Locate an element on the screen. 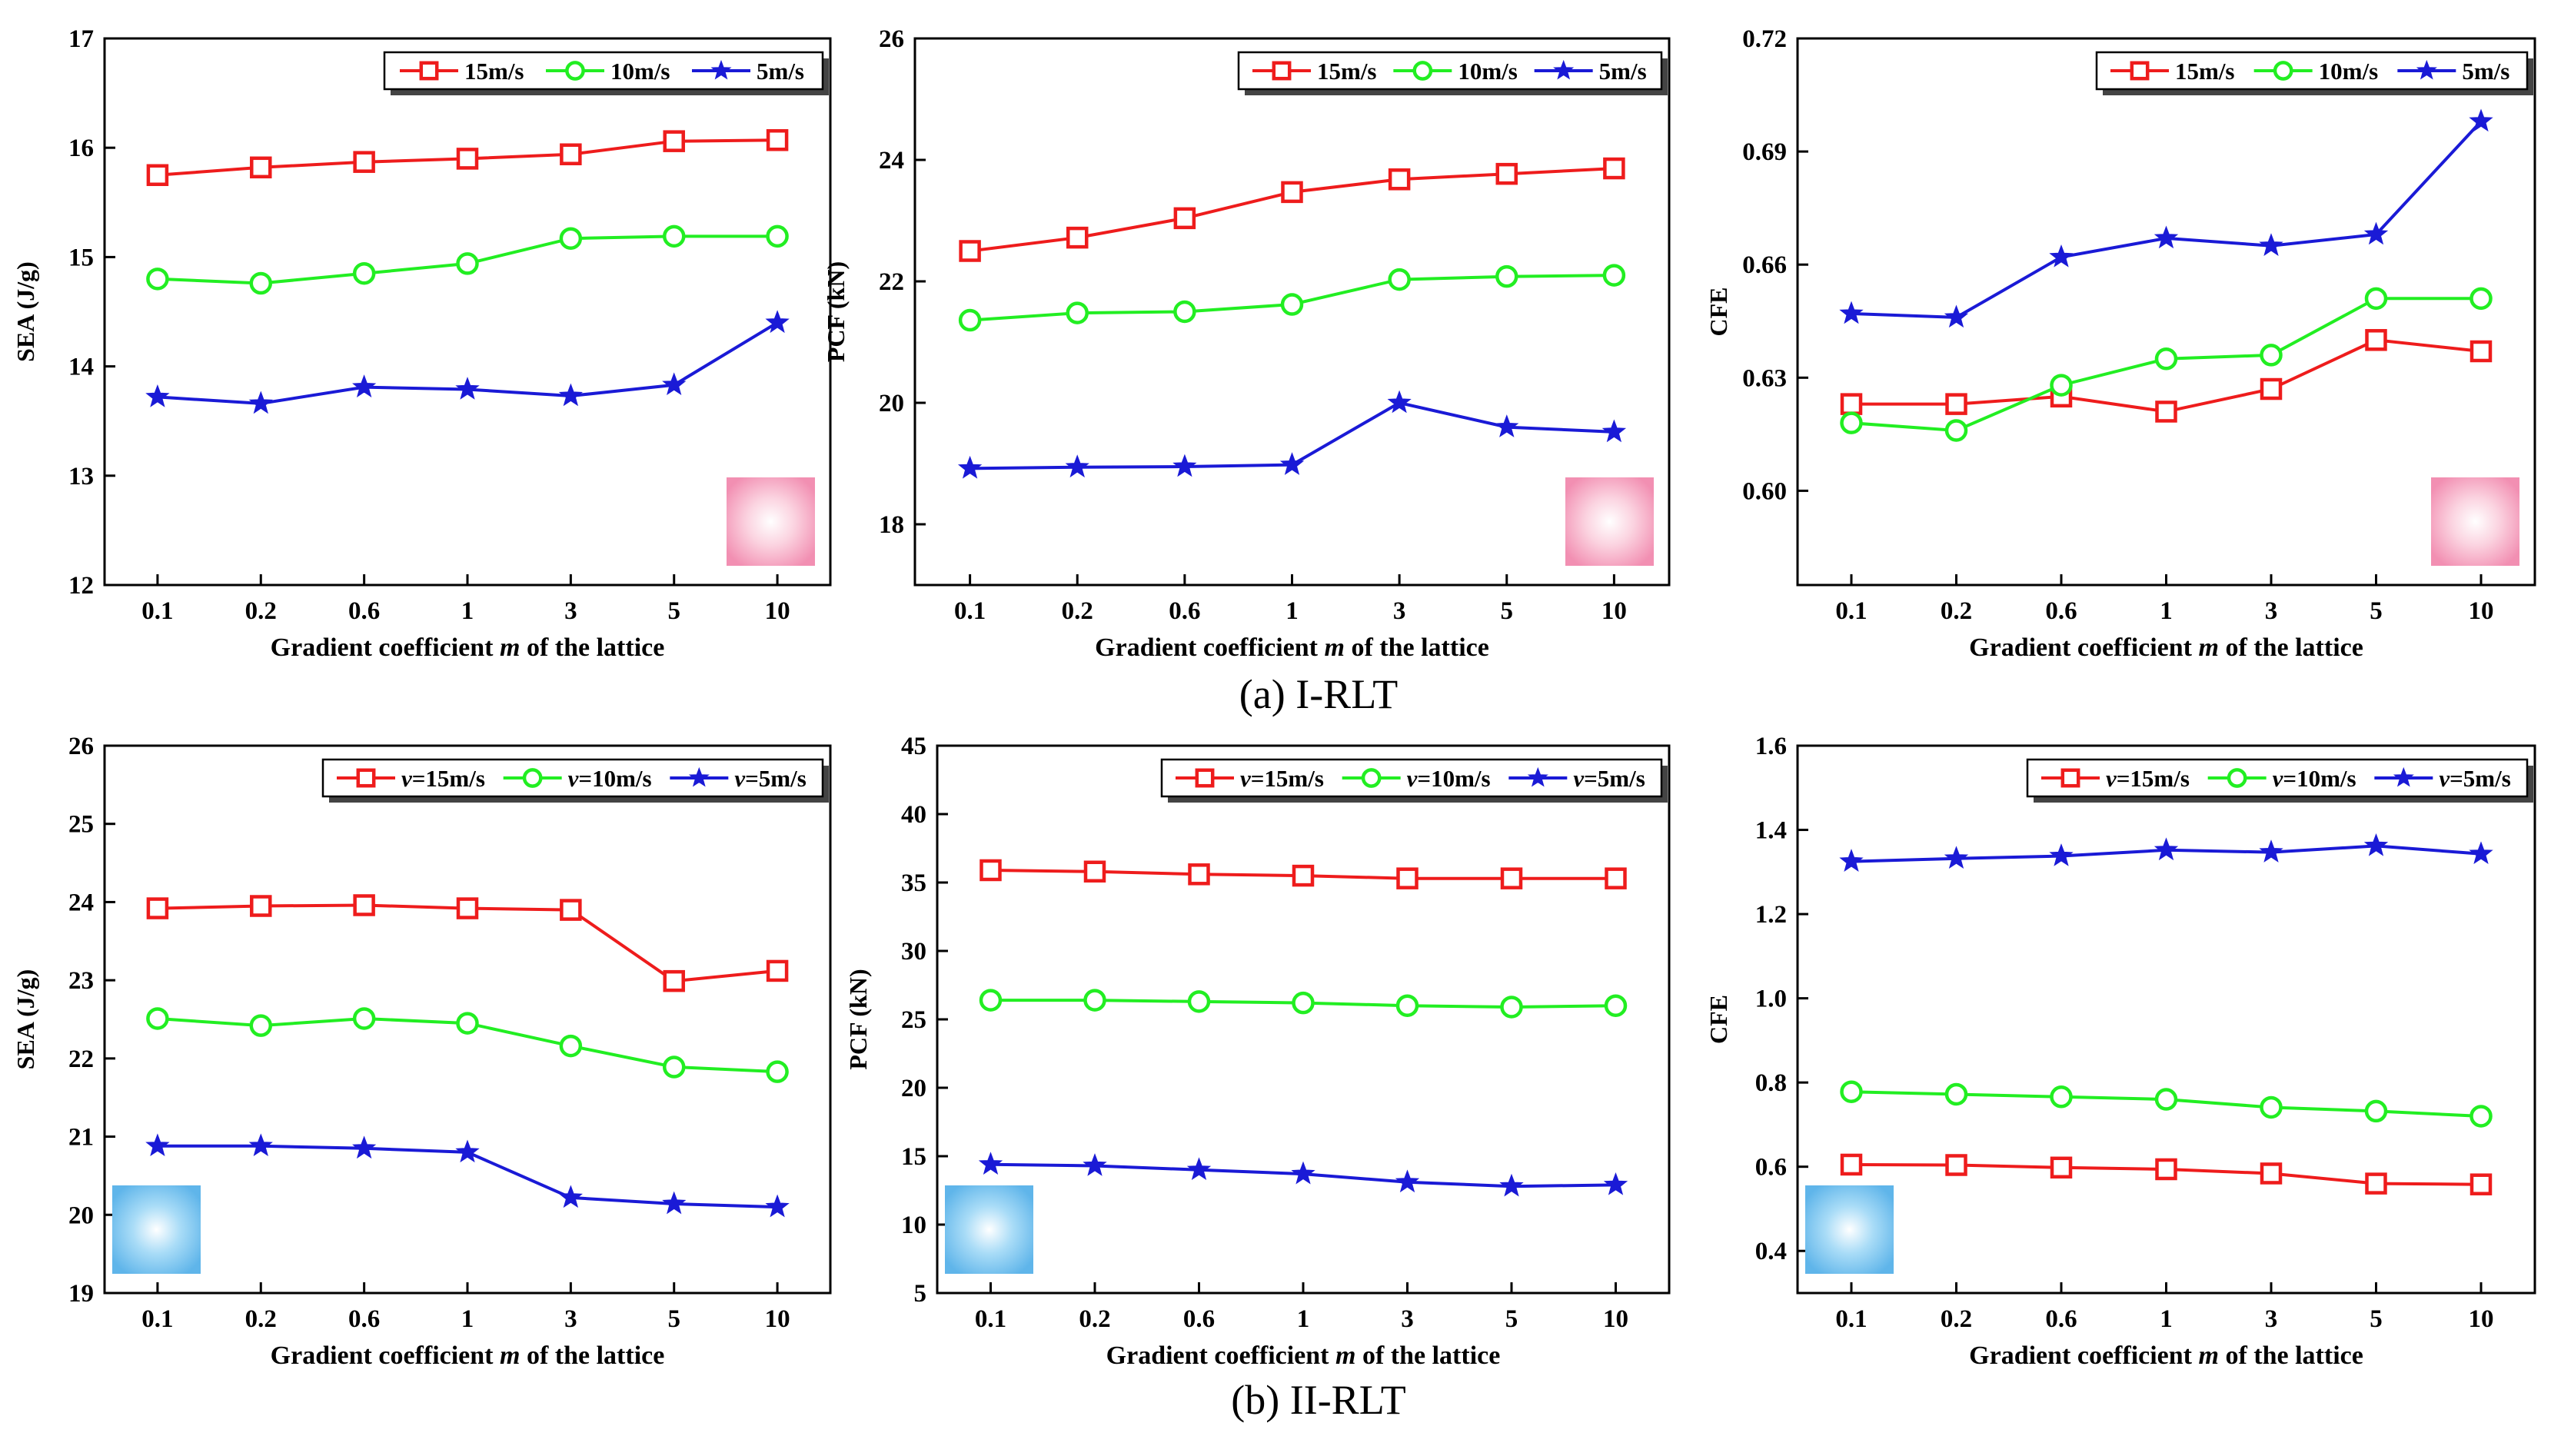 The height and width of the screenshot is (1456, 2551). y-tick-label: 17 is located at coordinates (81, 39).